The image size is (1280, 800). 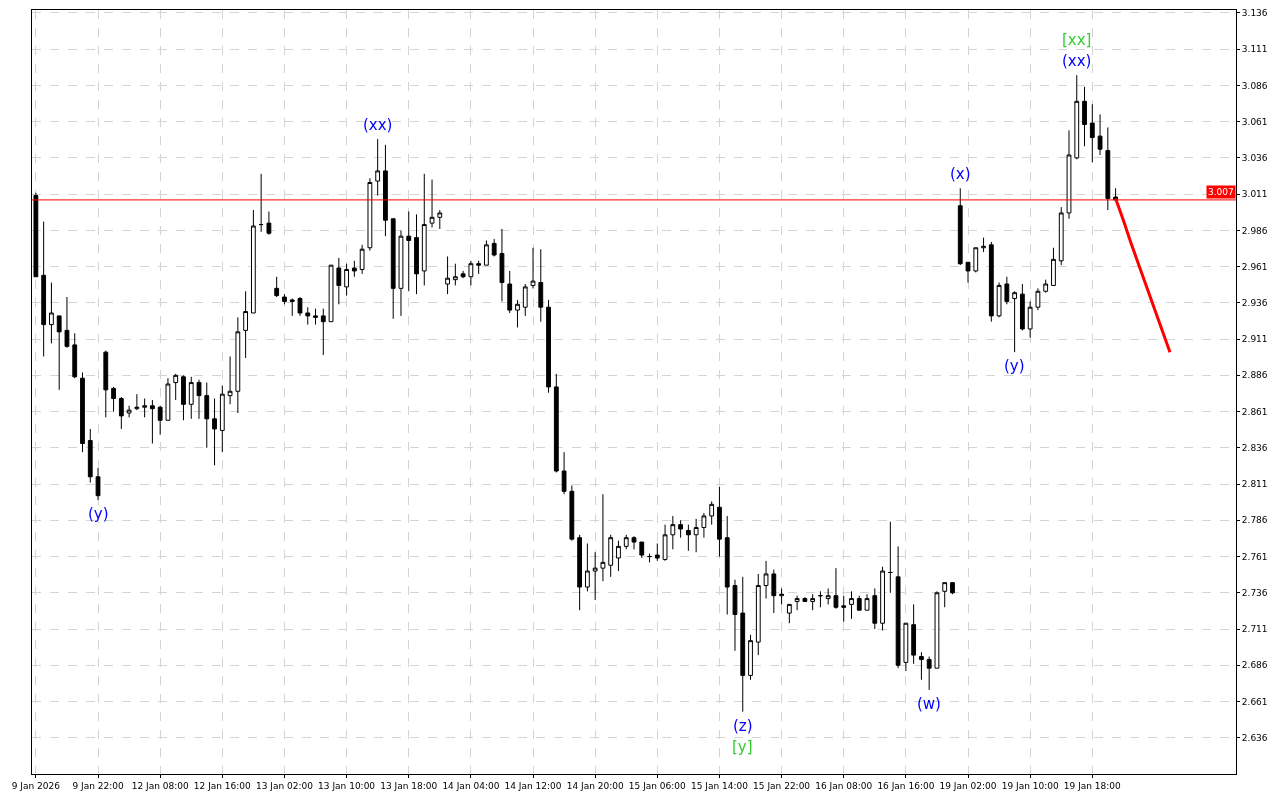 What do you see at coordinates (1254, 302) in the screenshot?
I see `y-tick-label: 2.936` at bounding box center [1254, 302].